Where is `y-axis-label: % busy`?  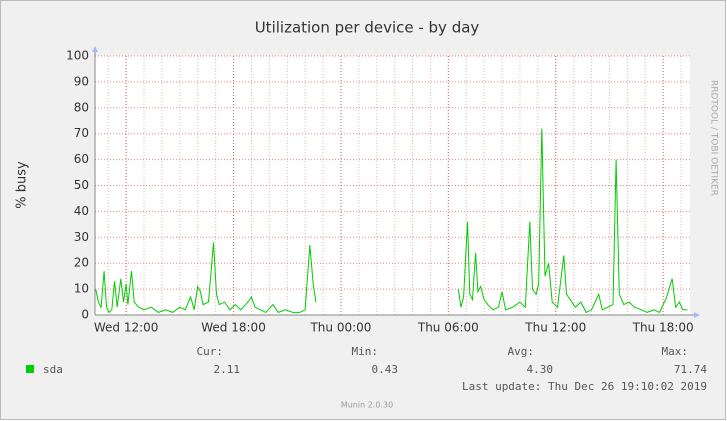
y-axis-label: % busy is located at coordinates (22, 185).